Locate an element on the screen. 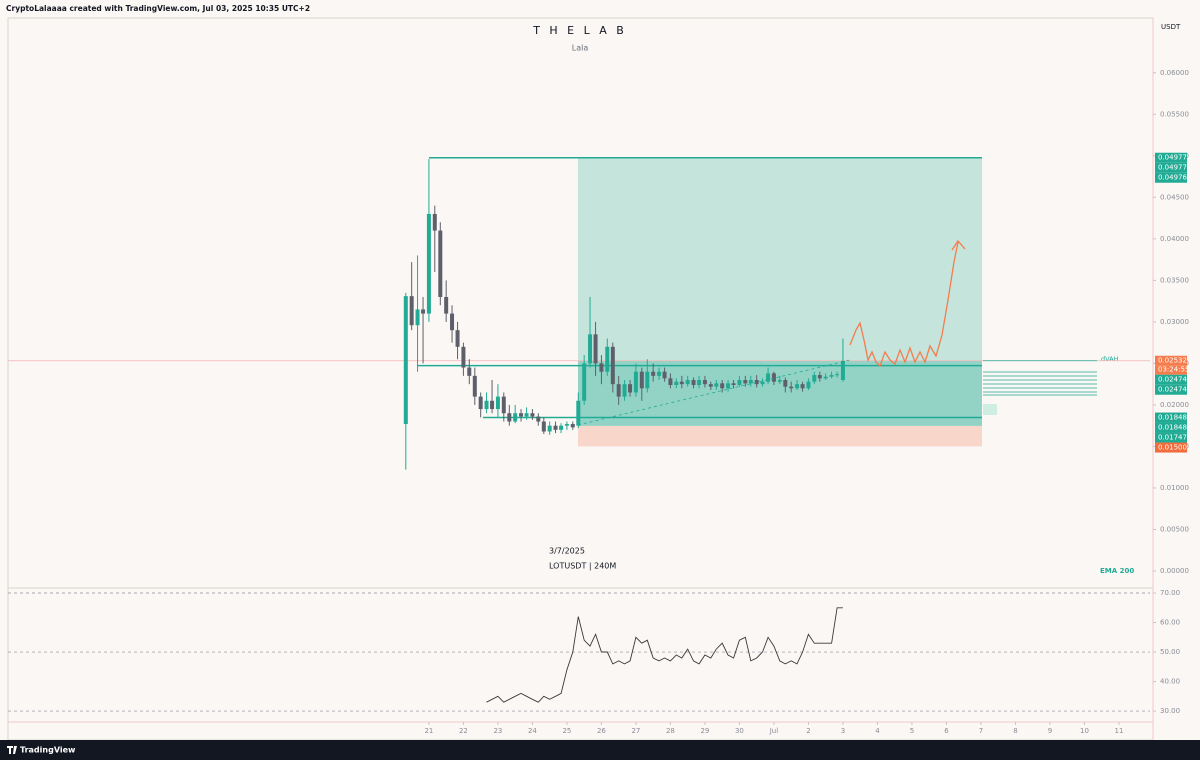 This screenshot has width=1200, height=760. countdown-box is located at coordinates (1171, 370).